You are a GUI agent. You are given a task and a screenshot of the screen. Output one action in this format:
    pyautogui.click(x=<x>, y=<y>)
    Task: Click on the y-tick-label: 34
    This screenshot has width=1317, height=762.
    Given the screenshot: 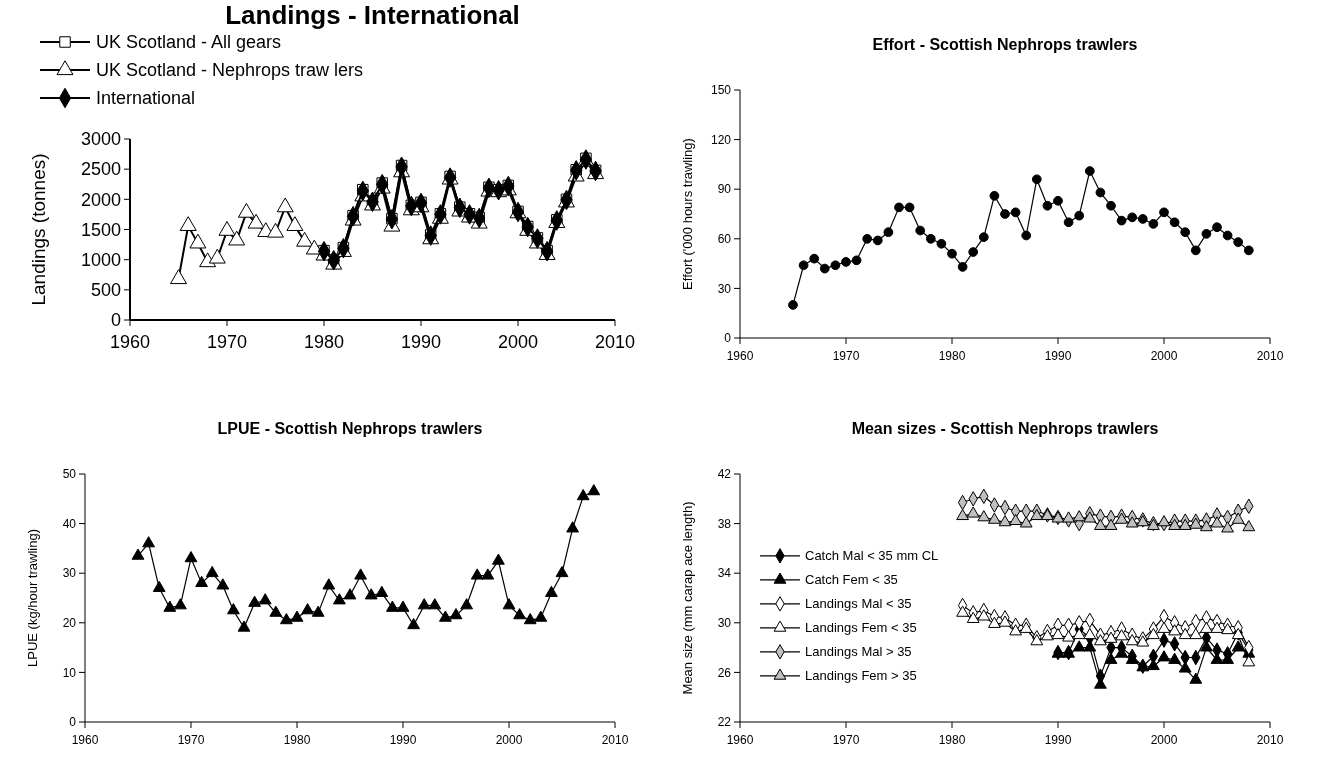 What is the action you would take?
    pyautogui.click(x=724, y=573)
    